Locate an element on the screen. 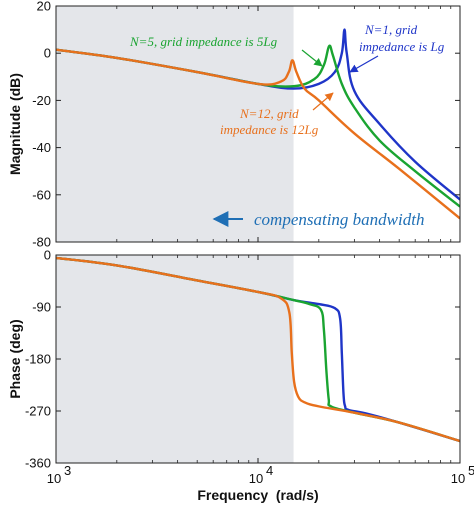 The height and width of the screenshot is (508, 474). phase-xtick-exponent: 5 is located at coordinates (471, 470).